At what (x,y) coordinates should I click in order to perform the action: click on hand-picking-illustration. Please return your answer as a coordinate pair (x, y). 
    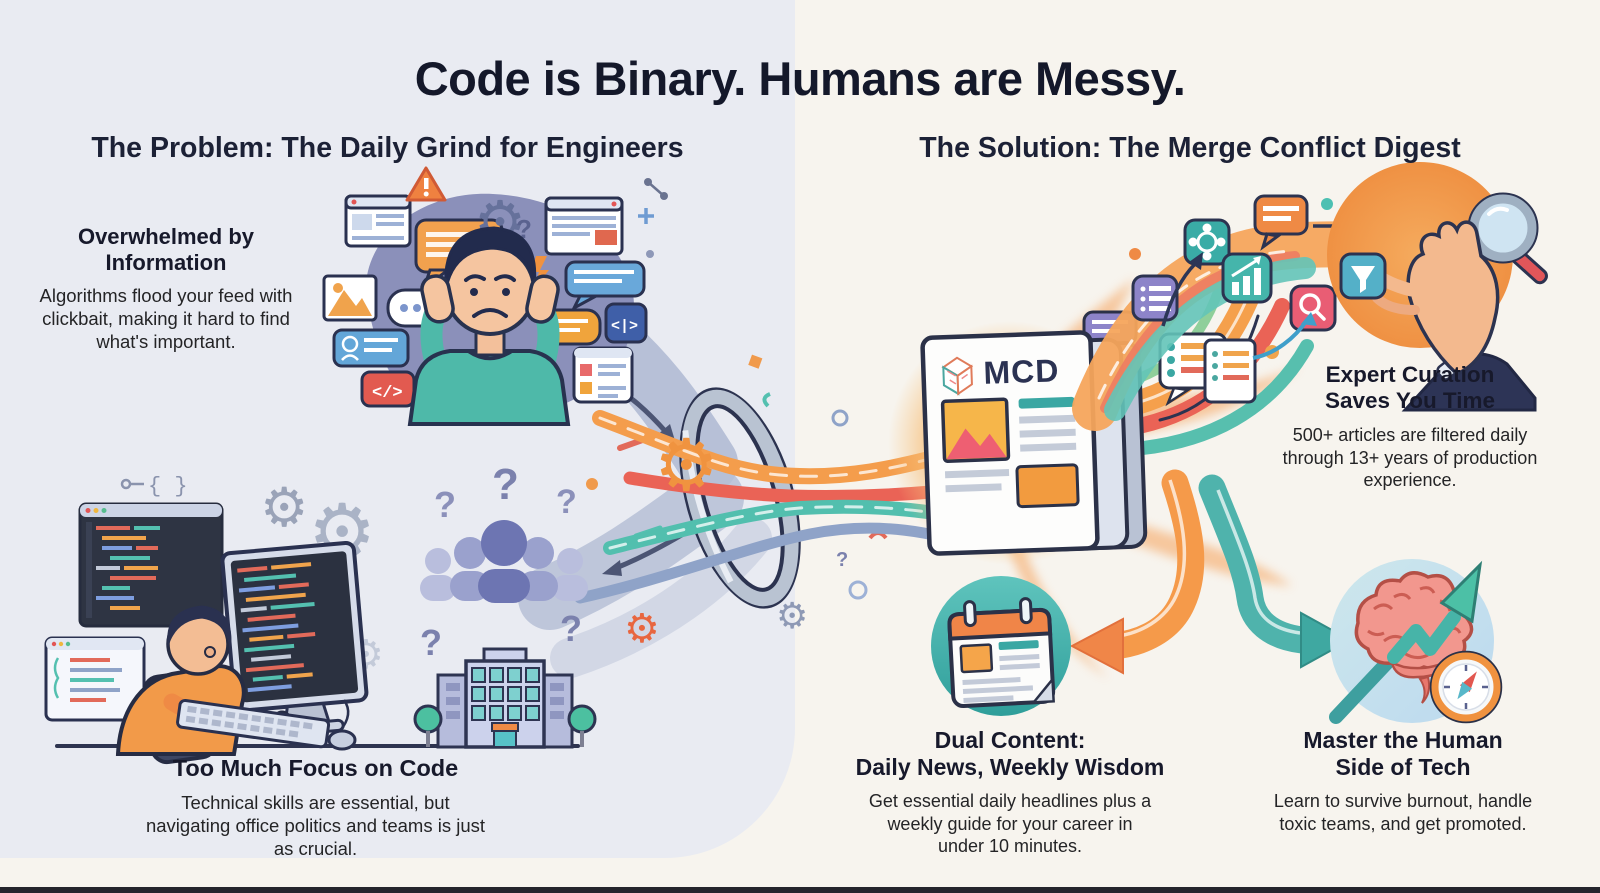
    Looking at the image, I should click on (1437, 287).